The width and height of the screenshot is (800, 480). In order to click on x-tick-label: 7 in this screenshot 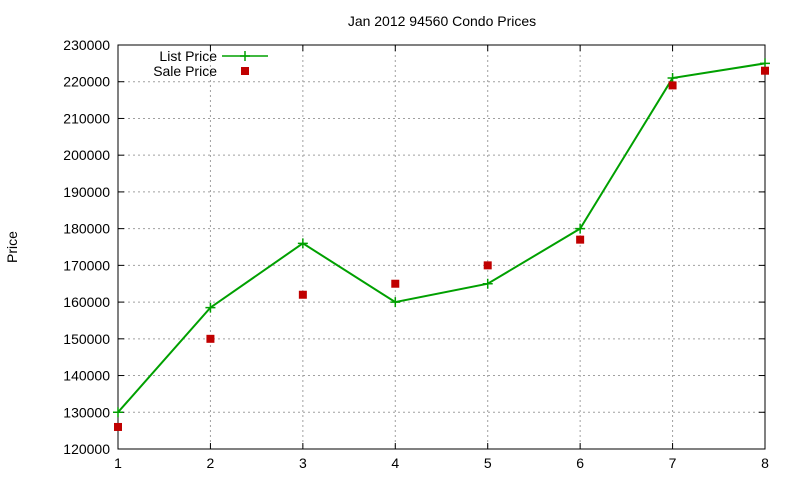, I will do `click(673, 463)`.